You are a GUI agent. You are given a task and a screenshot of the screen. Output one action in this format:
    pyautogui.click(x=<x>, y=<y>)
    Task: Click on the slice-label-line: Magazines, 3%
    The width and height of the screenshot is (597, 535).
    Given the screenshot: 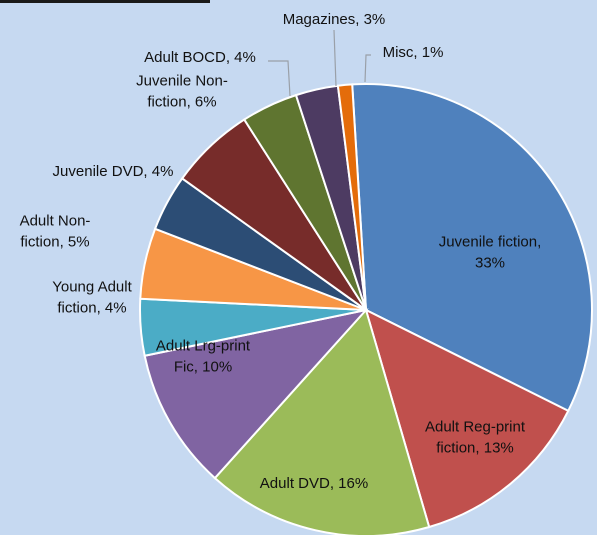 What is the action you would take?
    pyautogui.click(x=334, y=19)
    